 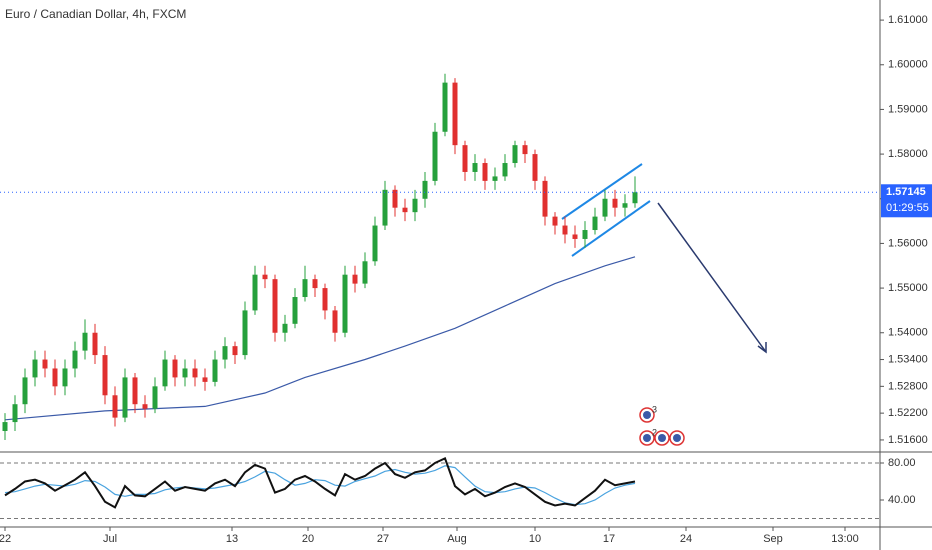 I want to click on event-icons: 3 2, so click(x=662, y=425).